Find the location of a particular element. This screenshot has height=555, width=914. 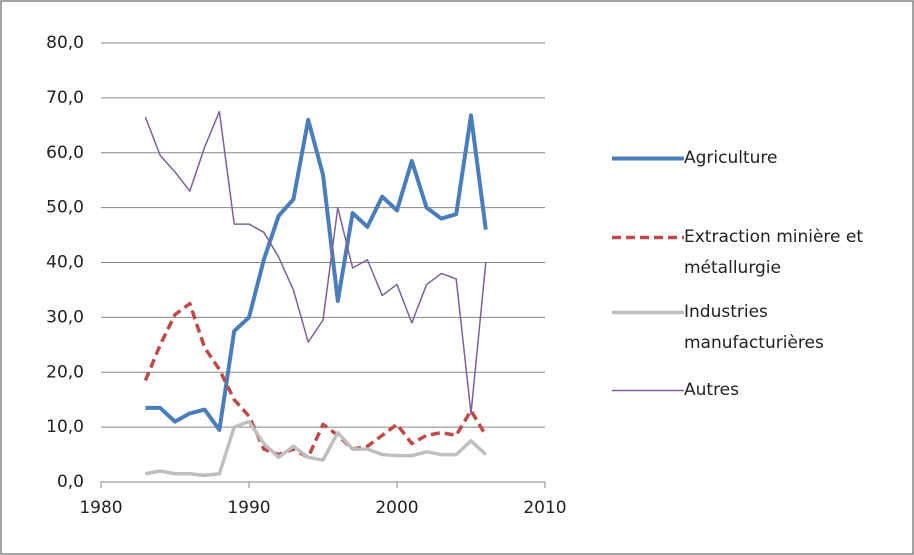

y-tick-label: 0,0 is located at coordinates (70, 482).